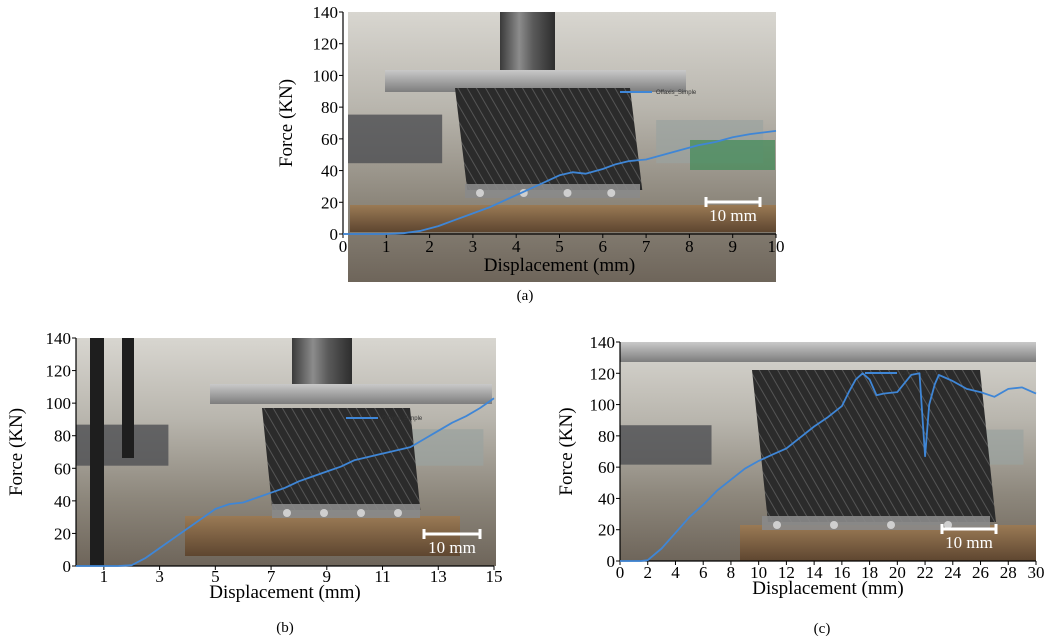  I want to click on x-tick-label: 15, so click(494, 576).